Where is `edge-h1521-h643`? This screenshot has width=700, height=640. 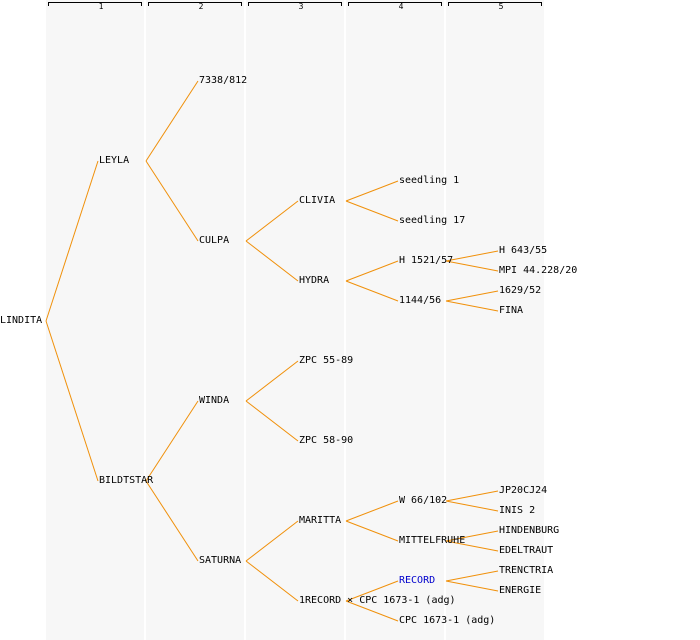
edge-h1521-h643 is located at coordinates (472, 256).